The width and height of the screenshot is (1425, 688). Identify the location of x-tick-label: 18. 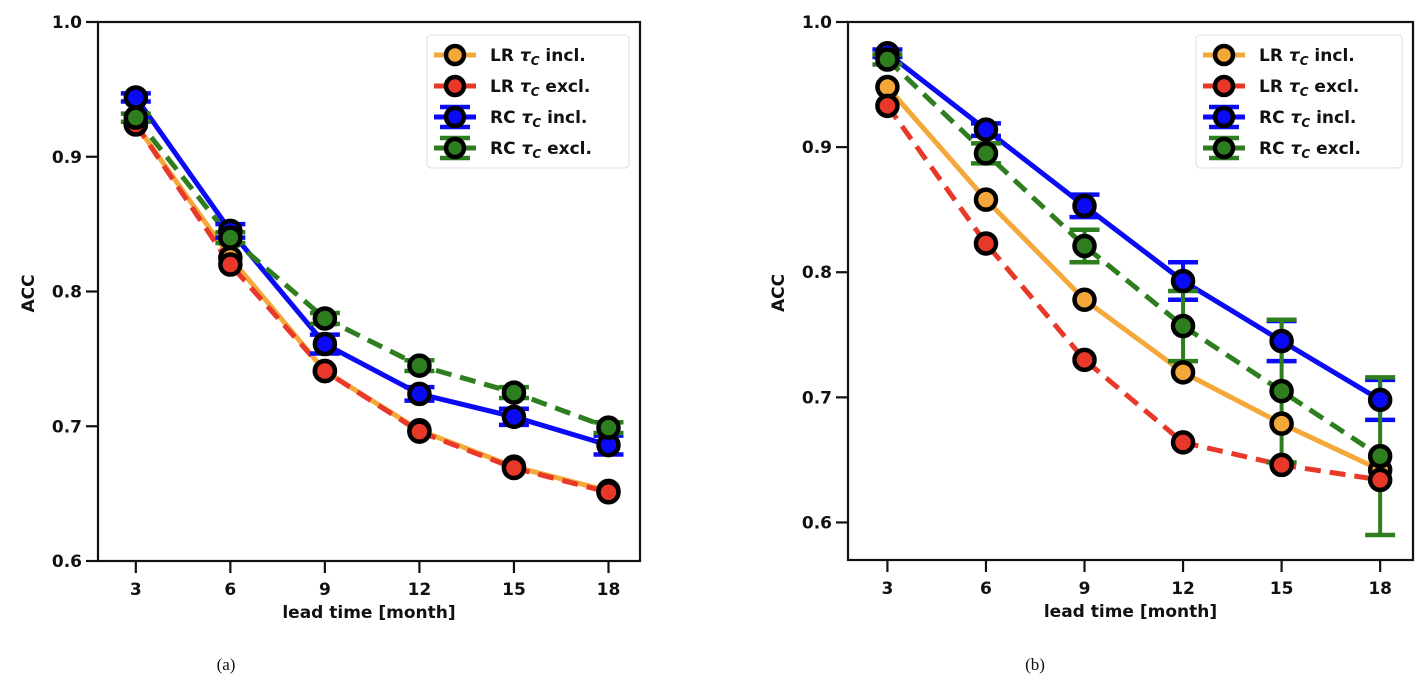
(609, 590).